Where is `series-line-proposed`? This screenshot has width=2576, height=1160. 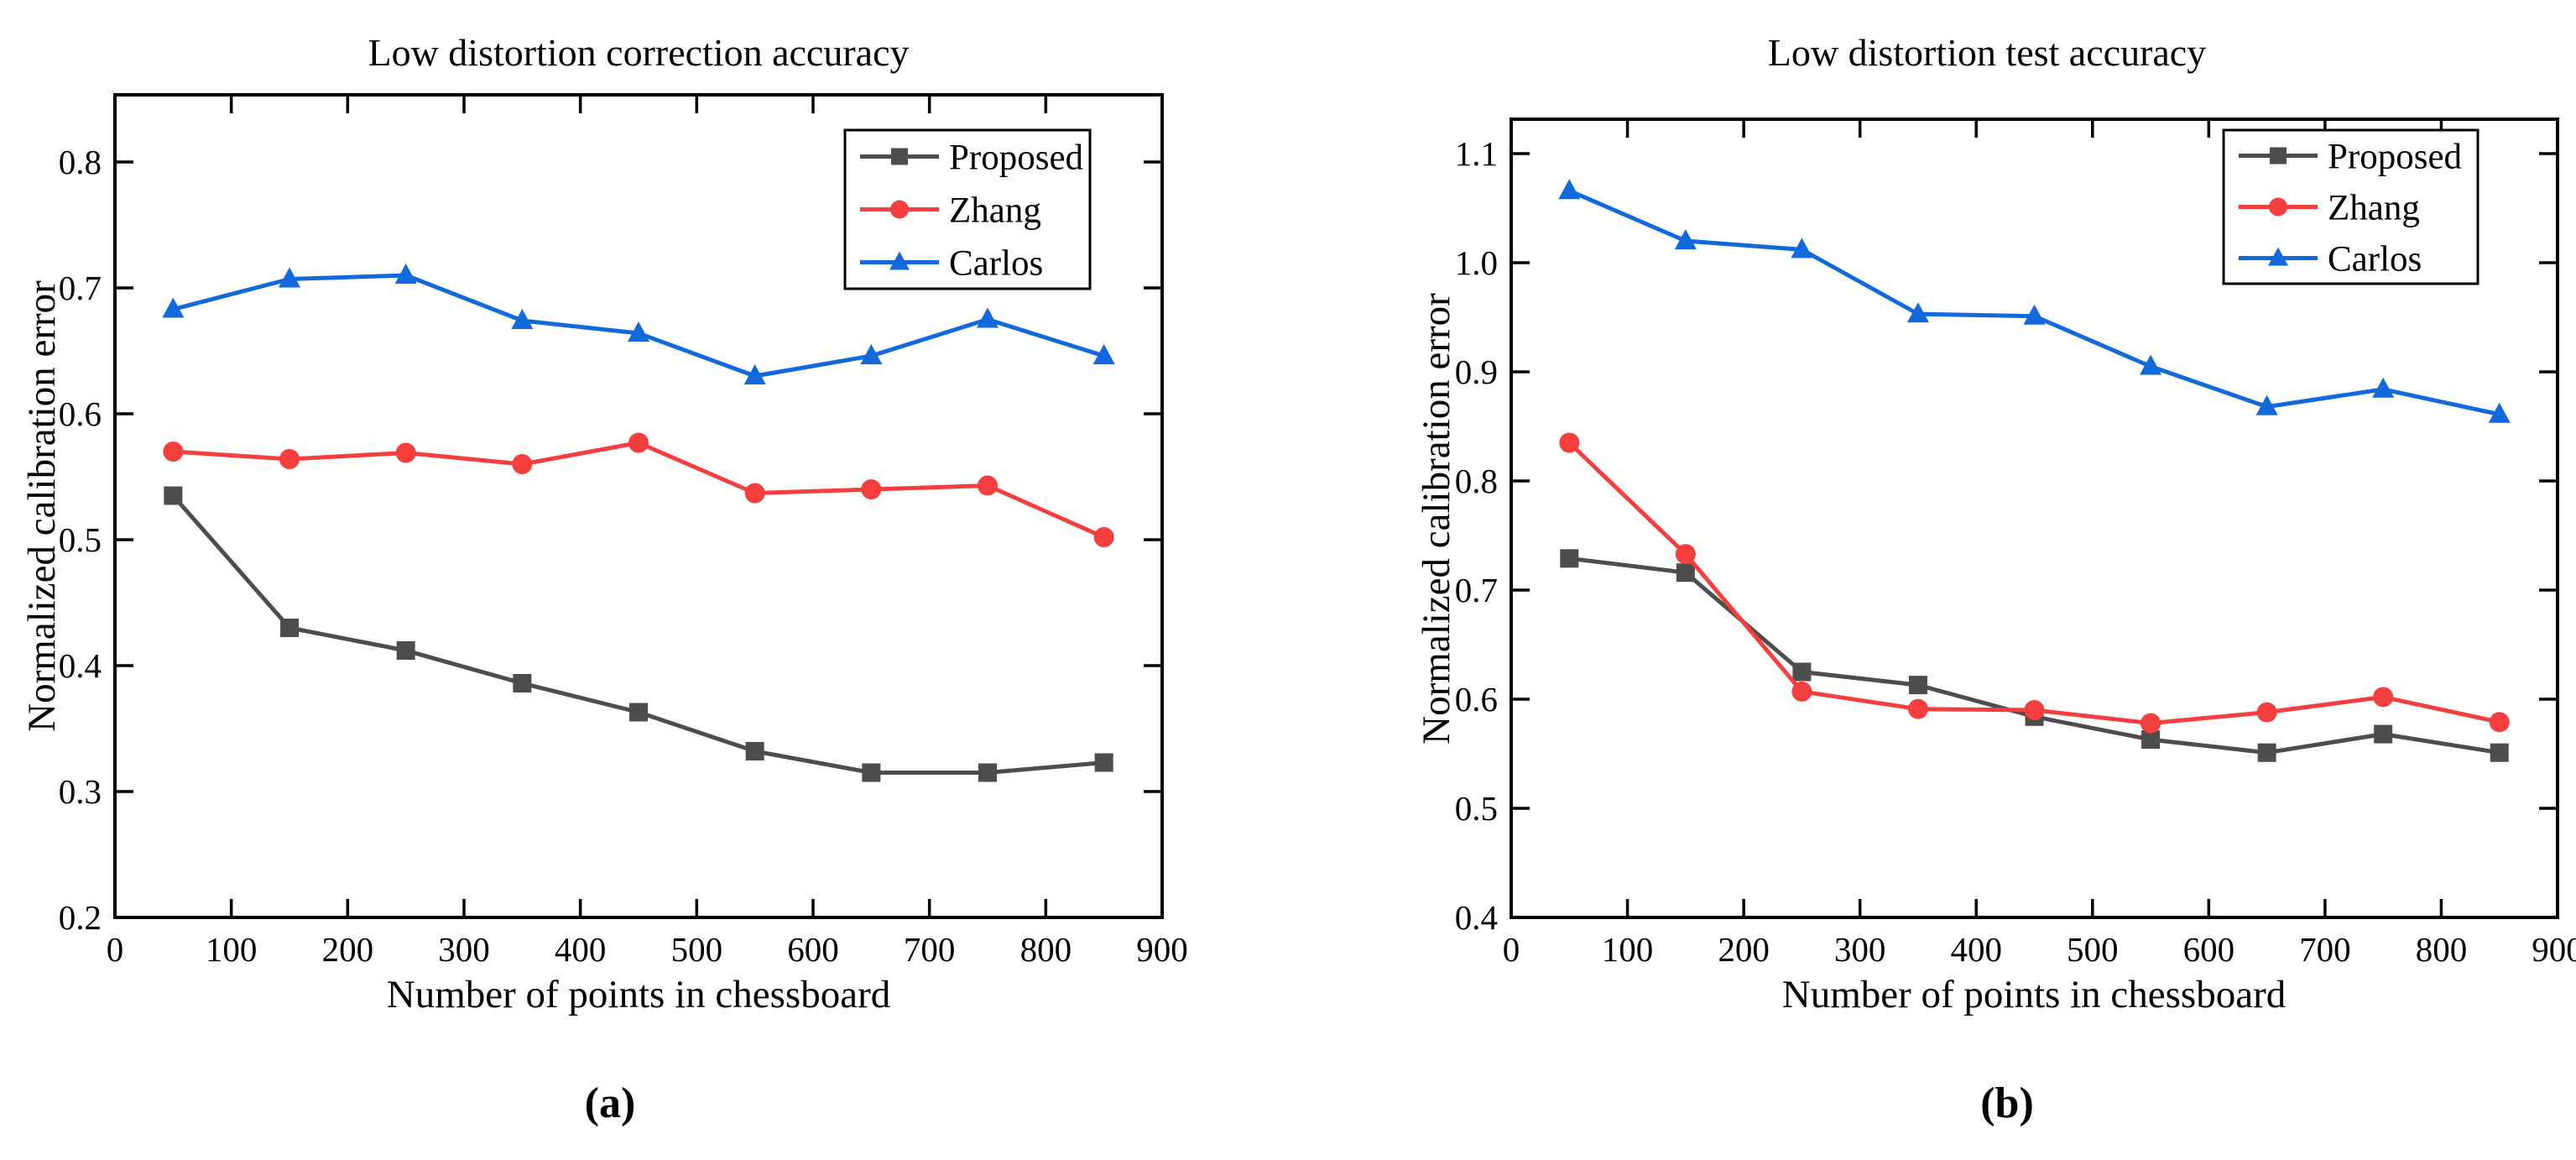 series-line-proposed is located at coordinates (638, 634).